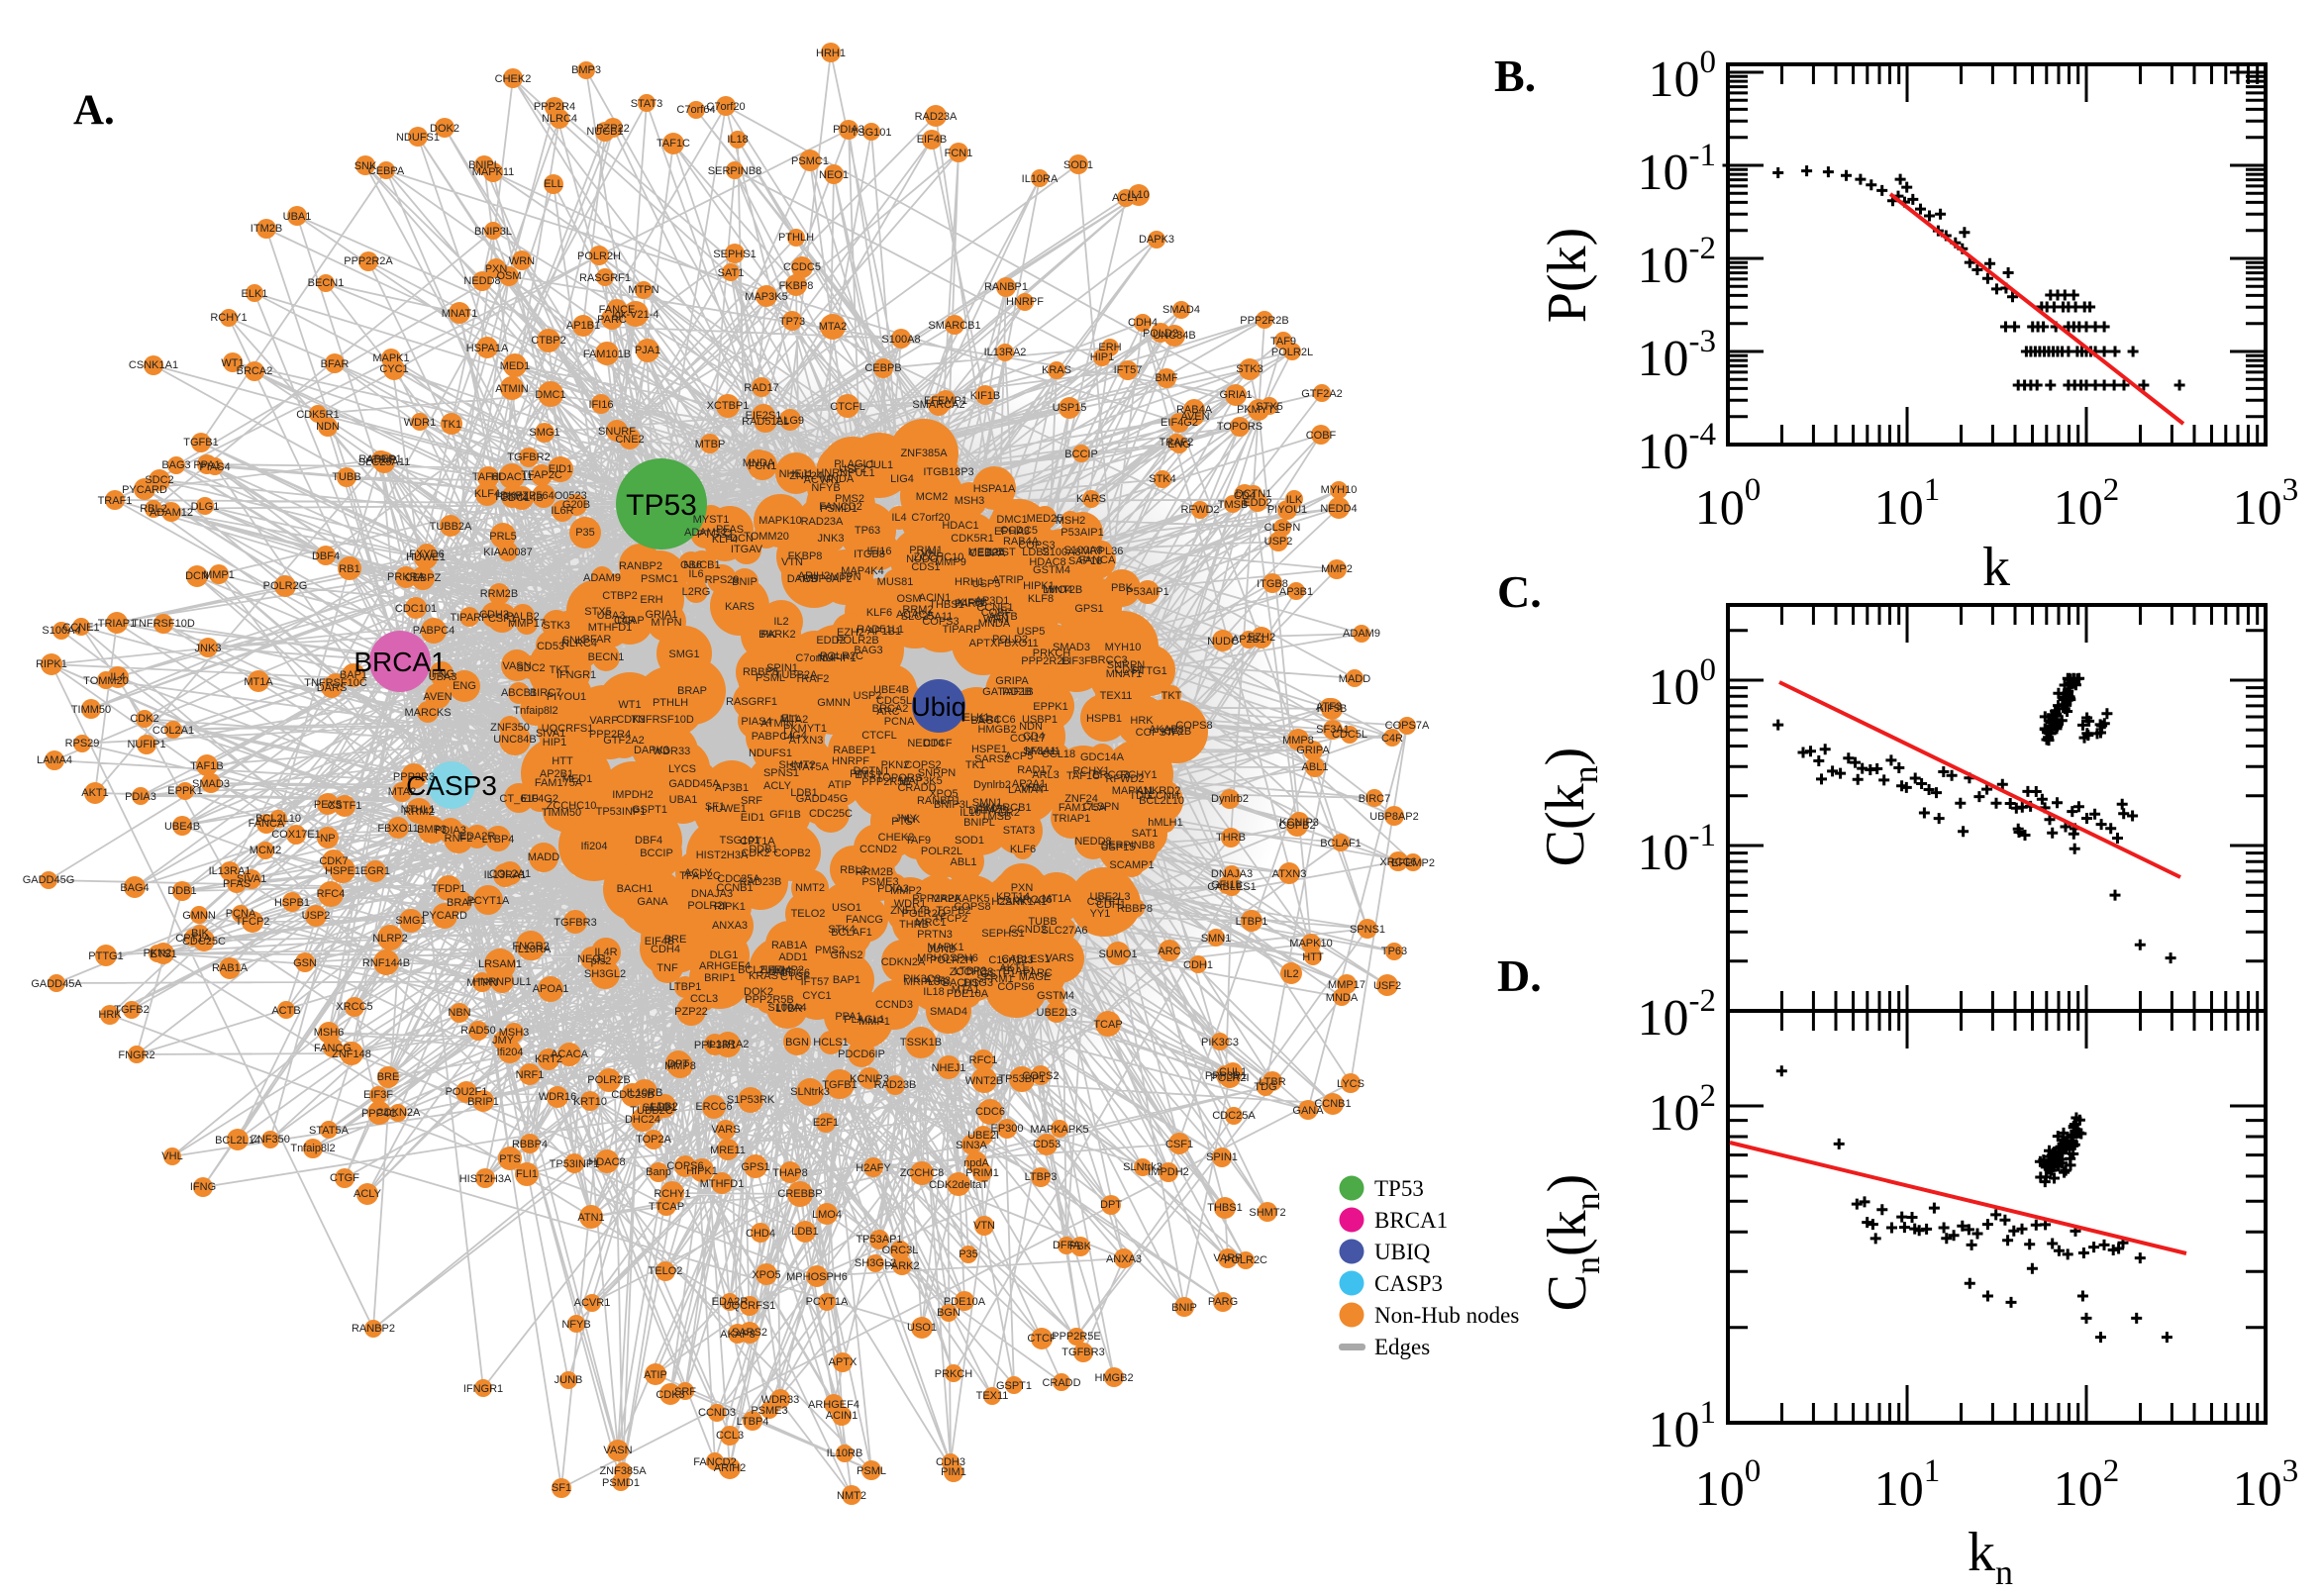 The width and height of the screenshot is (2323, 1596). I want to click on svg-text: TP53INP1, so click(621, 812).